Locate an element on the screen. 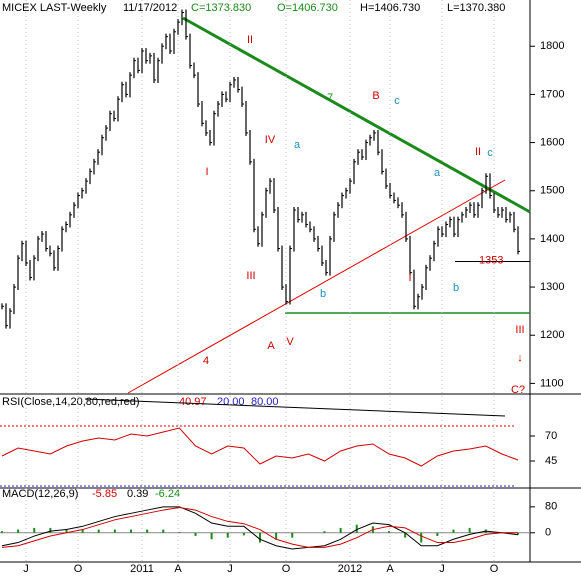 Image resolution: width=581 pixels, height=576 pixels. macd-signal-line is located at coordinates (259, 527).